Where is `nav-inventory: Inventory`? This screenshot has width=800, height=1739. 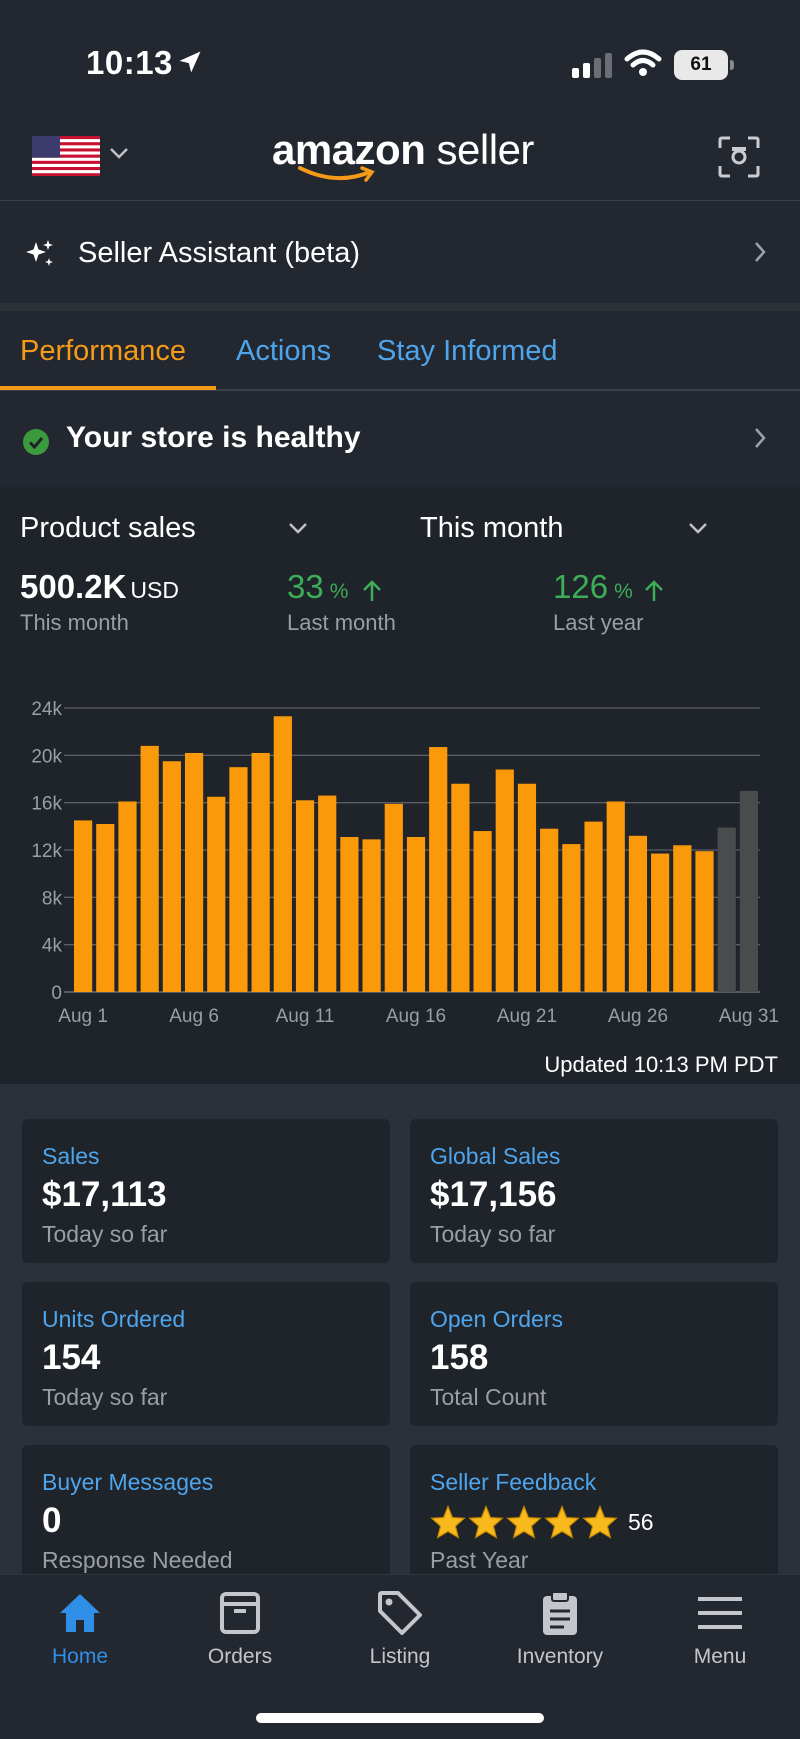
nav-inventory: Inventory is located at coordinates (560, 1630).